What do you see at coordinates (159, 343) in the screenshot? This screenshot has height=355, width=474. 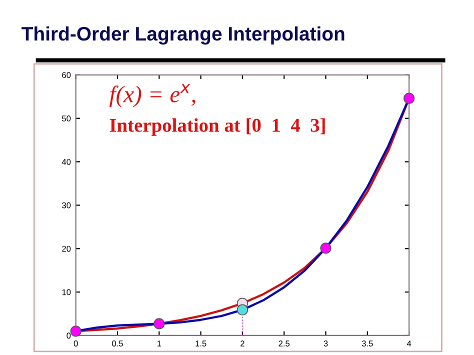 I see `x-tick-label: 1` at bounding box center [159, 343].